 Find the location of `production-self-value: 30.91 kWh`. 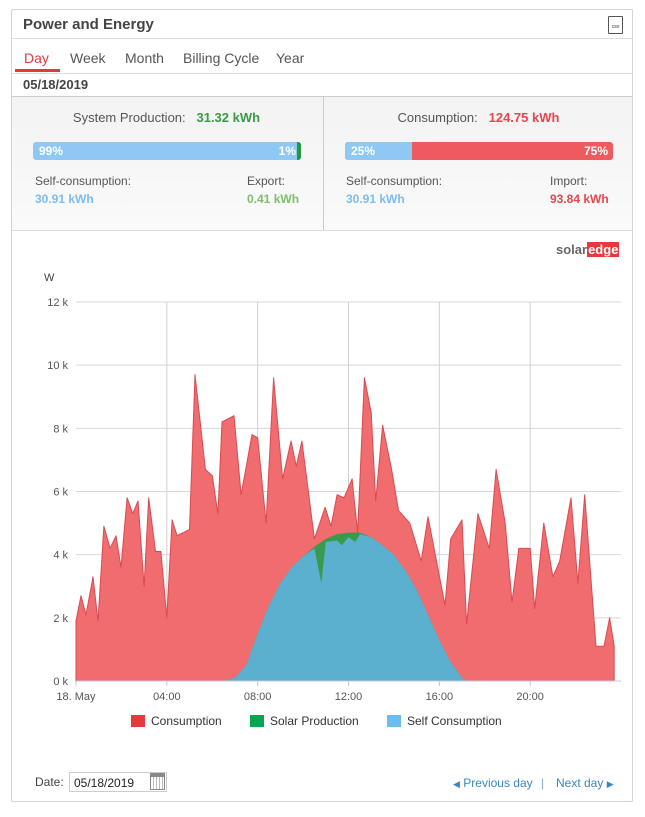

production-self-value: 30.91 kWh is located at coordinates (64, 199).